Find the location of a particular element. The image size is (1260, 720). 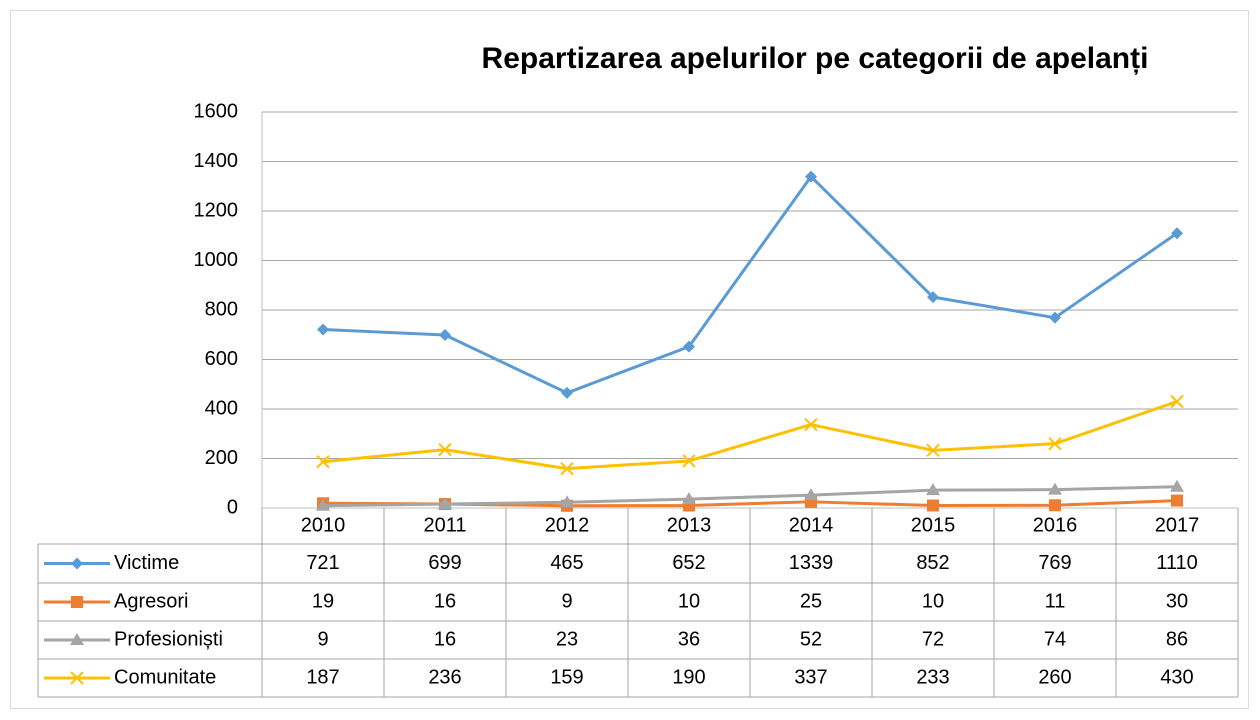

table-value: 1339 is located at coordinates (811, 563).